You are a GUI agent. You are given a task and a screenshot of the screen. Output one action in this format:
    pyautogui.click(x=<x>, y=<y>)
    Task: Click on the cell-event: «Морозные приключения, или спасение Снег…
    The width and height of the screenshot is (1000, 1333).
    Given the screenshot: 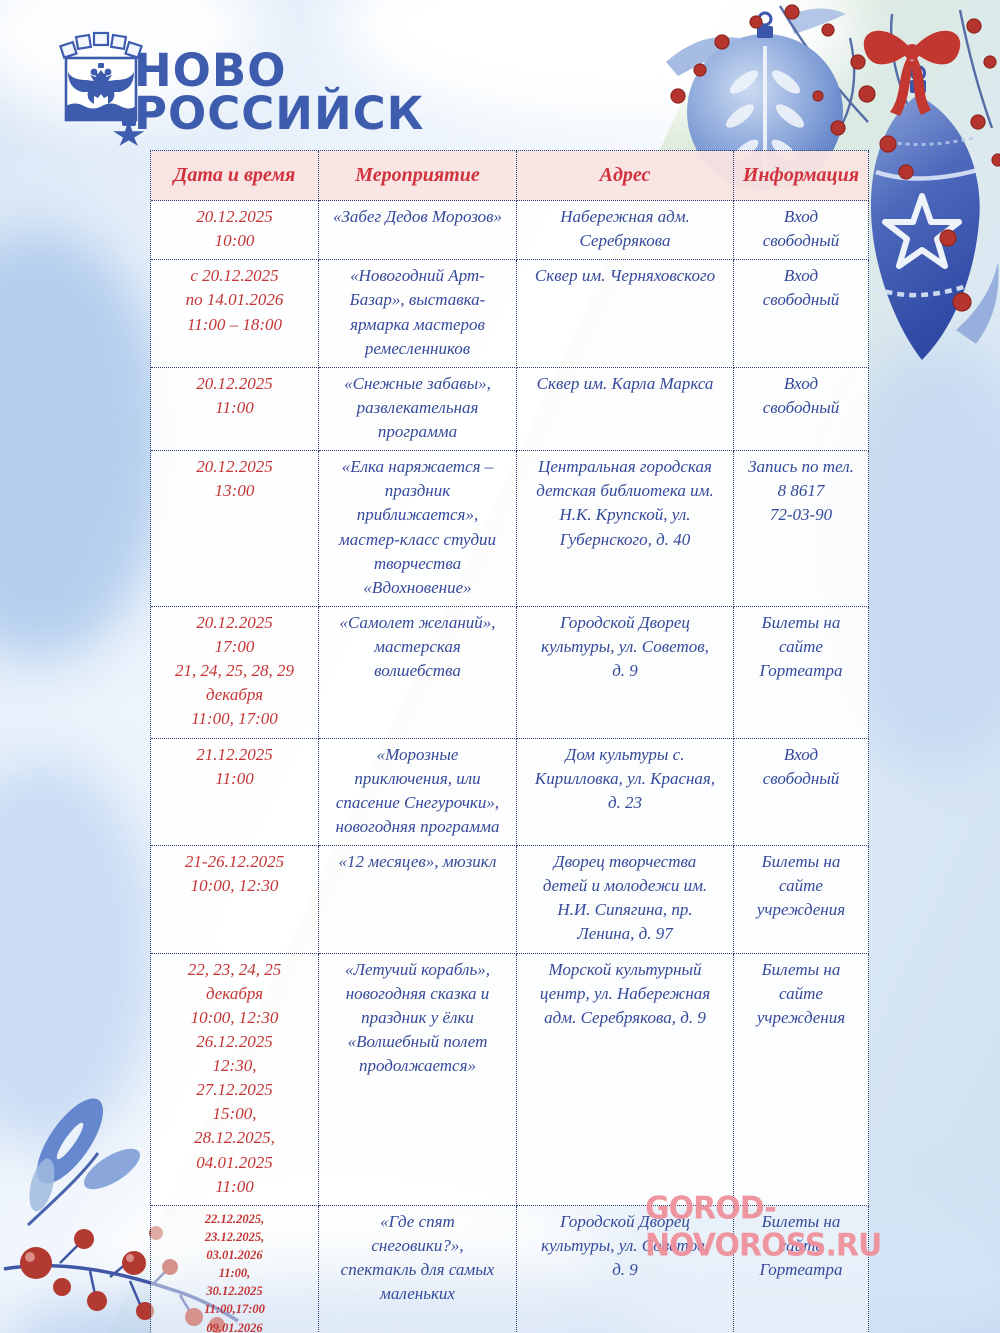 What is the action you would take?
    pyautogui.click(x=418, y=792)
    